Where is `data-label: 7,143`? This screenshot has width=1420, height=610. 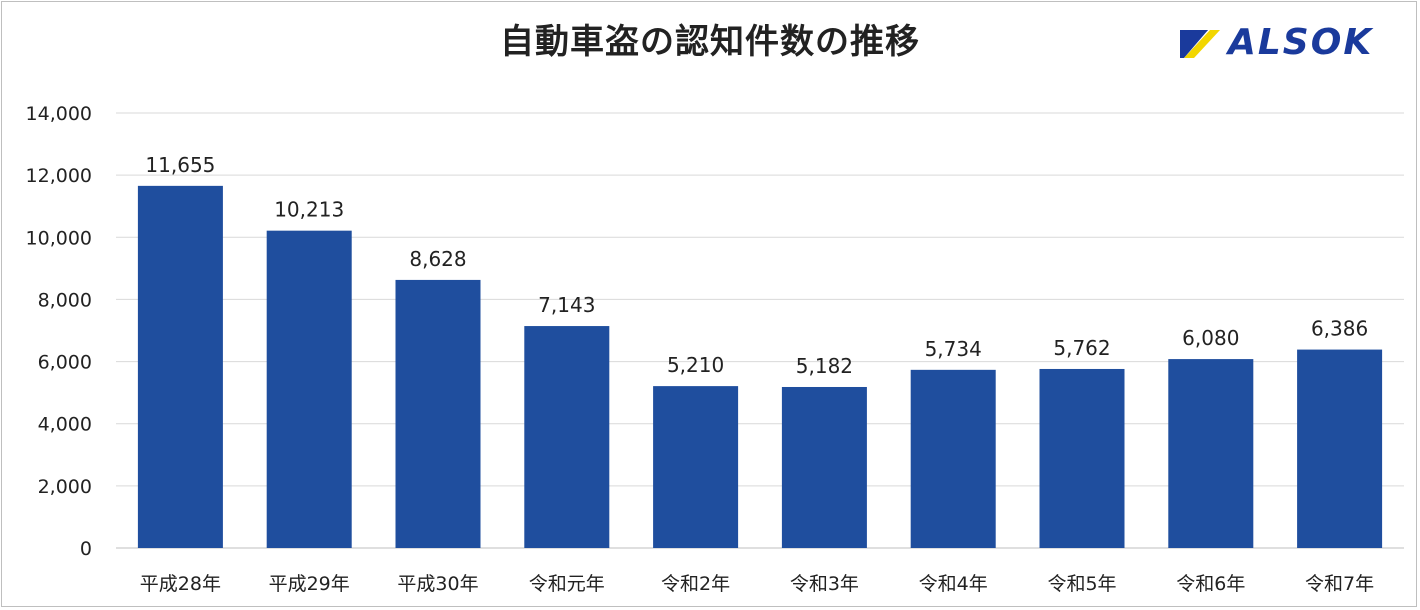
data-label: 7,143 is located at coordinates (566, 305).